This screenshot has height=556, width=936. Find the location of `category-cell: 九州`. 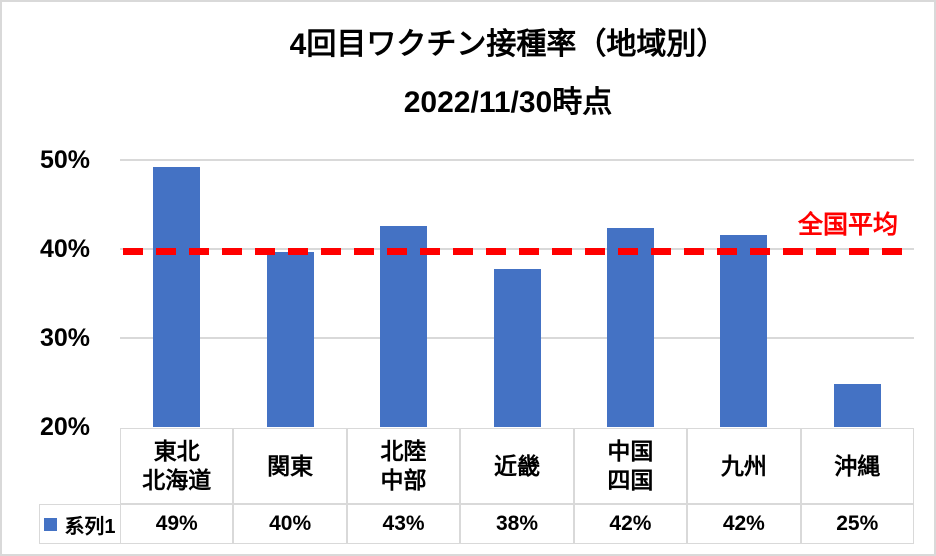

category-cell: 九州 is located at coordinates (744, 466).